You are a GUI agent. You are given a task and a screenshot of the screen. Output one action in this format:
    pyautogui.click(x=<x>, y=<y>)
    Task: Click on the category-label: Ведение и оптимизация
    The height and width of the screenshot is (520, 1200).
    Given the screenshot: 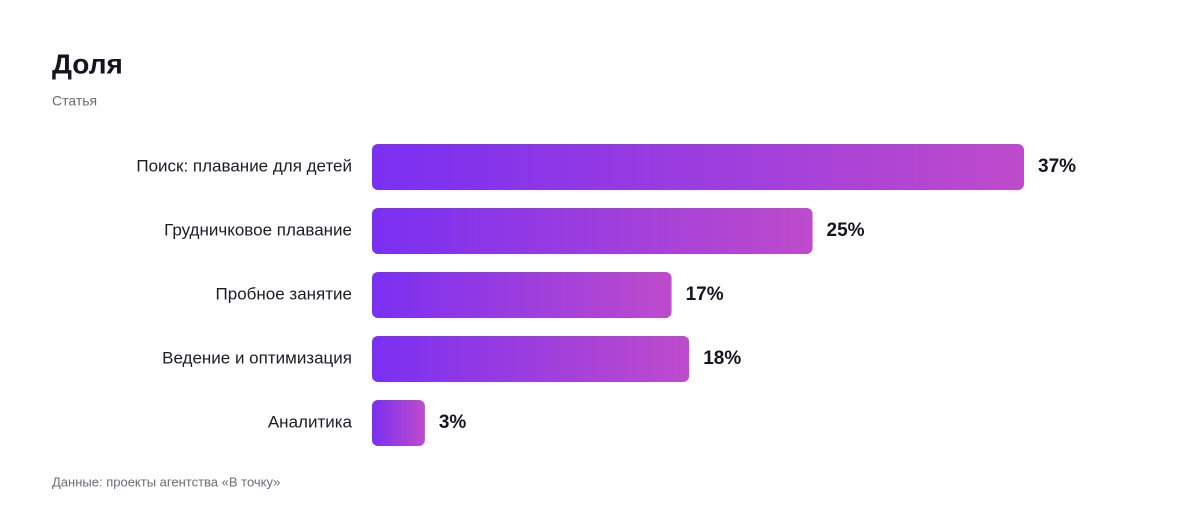 What is the action you would take?
    pyautogui.click(x=257, y=357)
    